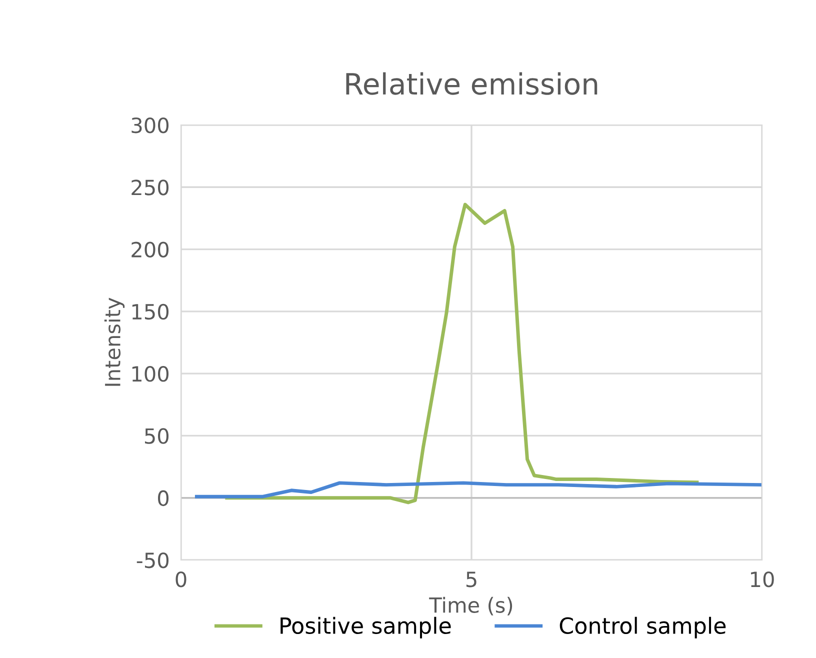 The width and height of the screenshot is (816, 658). I want to click on x-axis-title: Time (s), so click(470, 606).